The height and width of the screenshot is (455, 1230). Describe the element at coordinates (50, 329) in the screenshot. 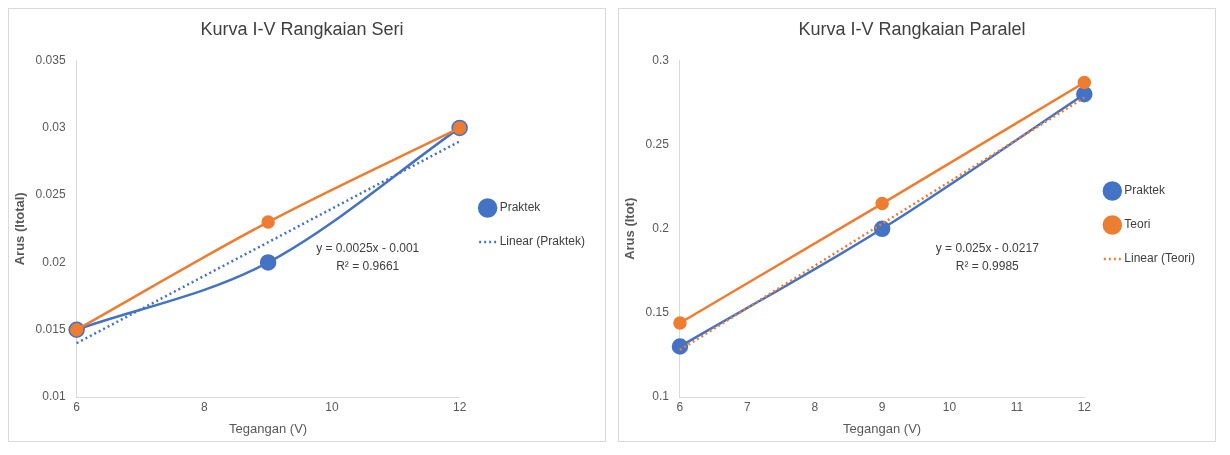

I see `y-tick-label: 0.015` at that location.